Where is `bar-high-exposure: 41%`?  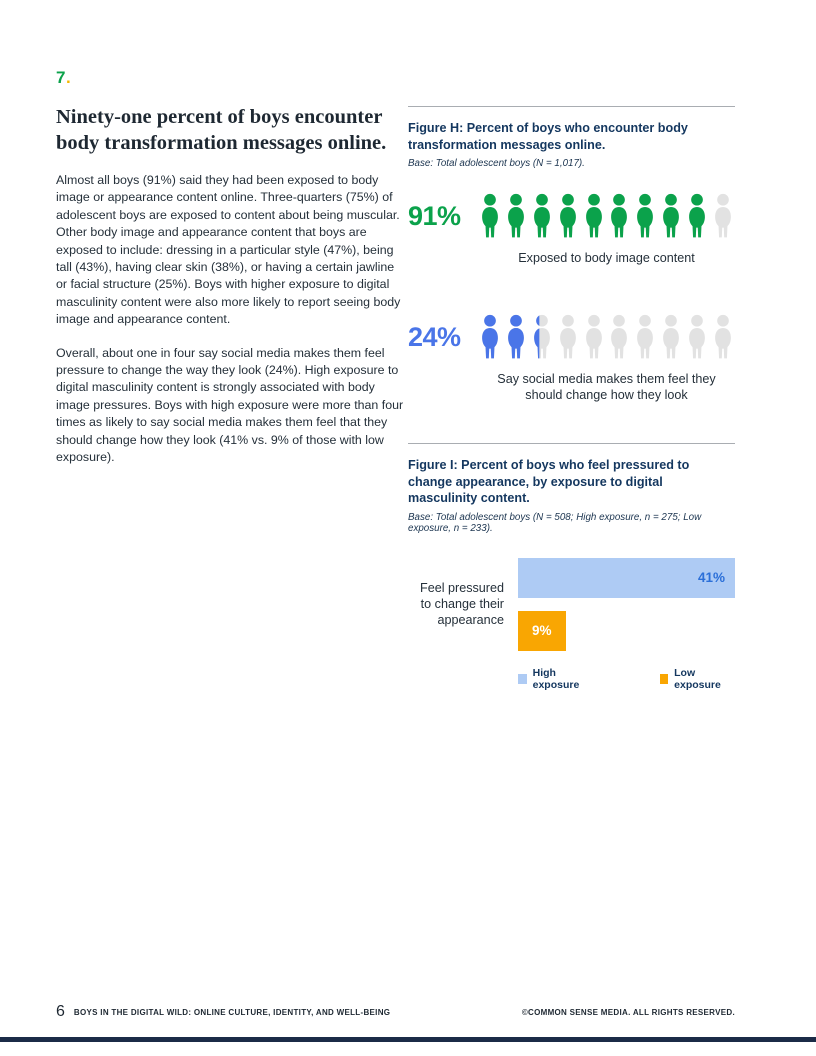
bar-high-exposure: 41% is located at coordinates (626, 577).